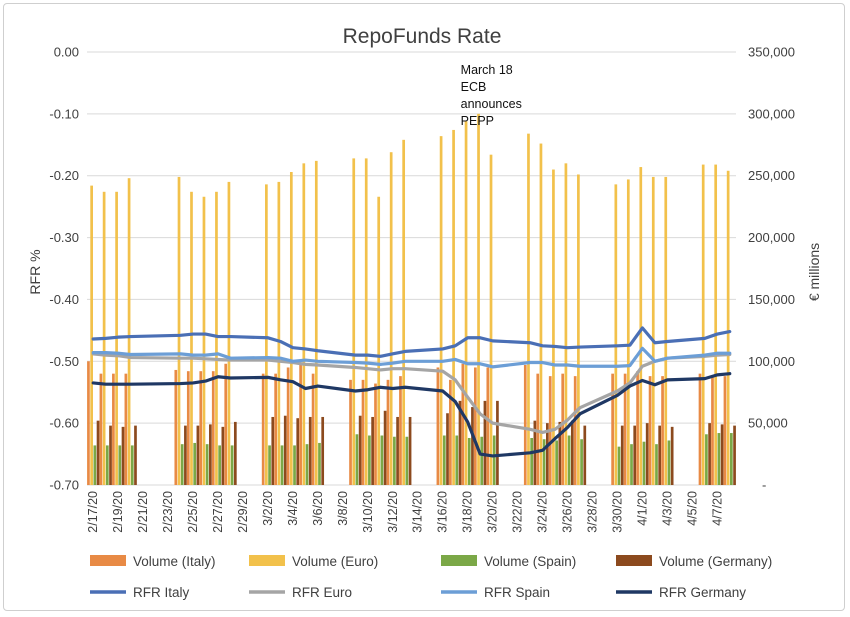 This screenshot has height=617, width=850. I want to click on legend-label: Volume (Germany), so click(715, 561).